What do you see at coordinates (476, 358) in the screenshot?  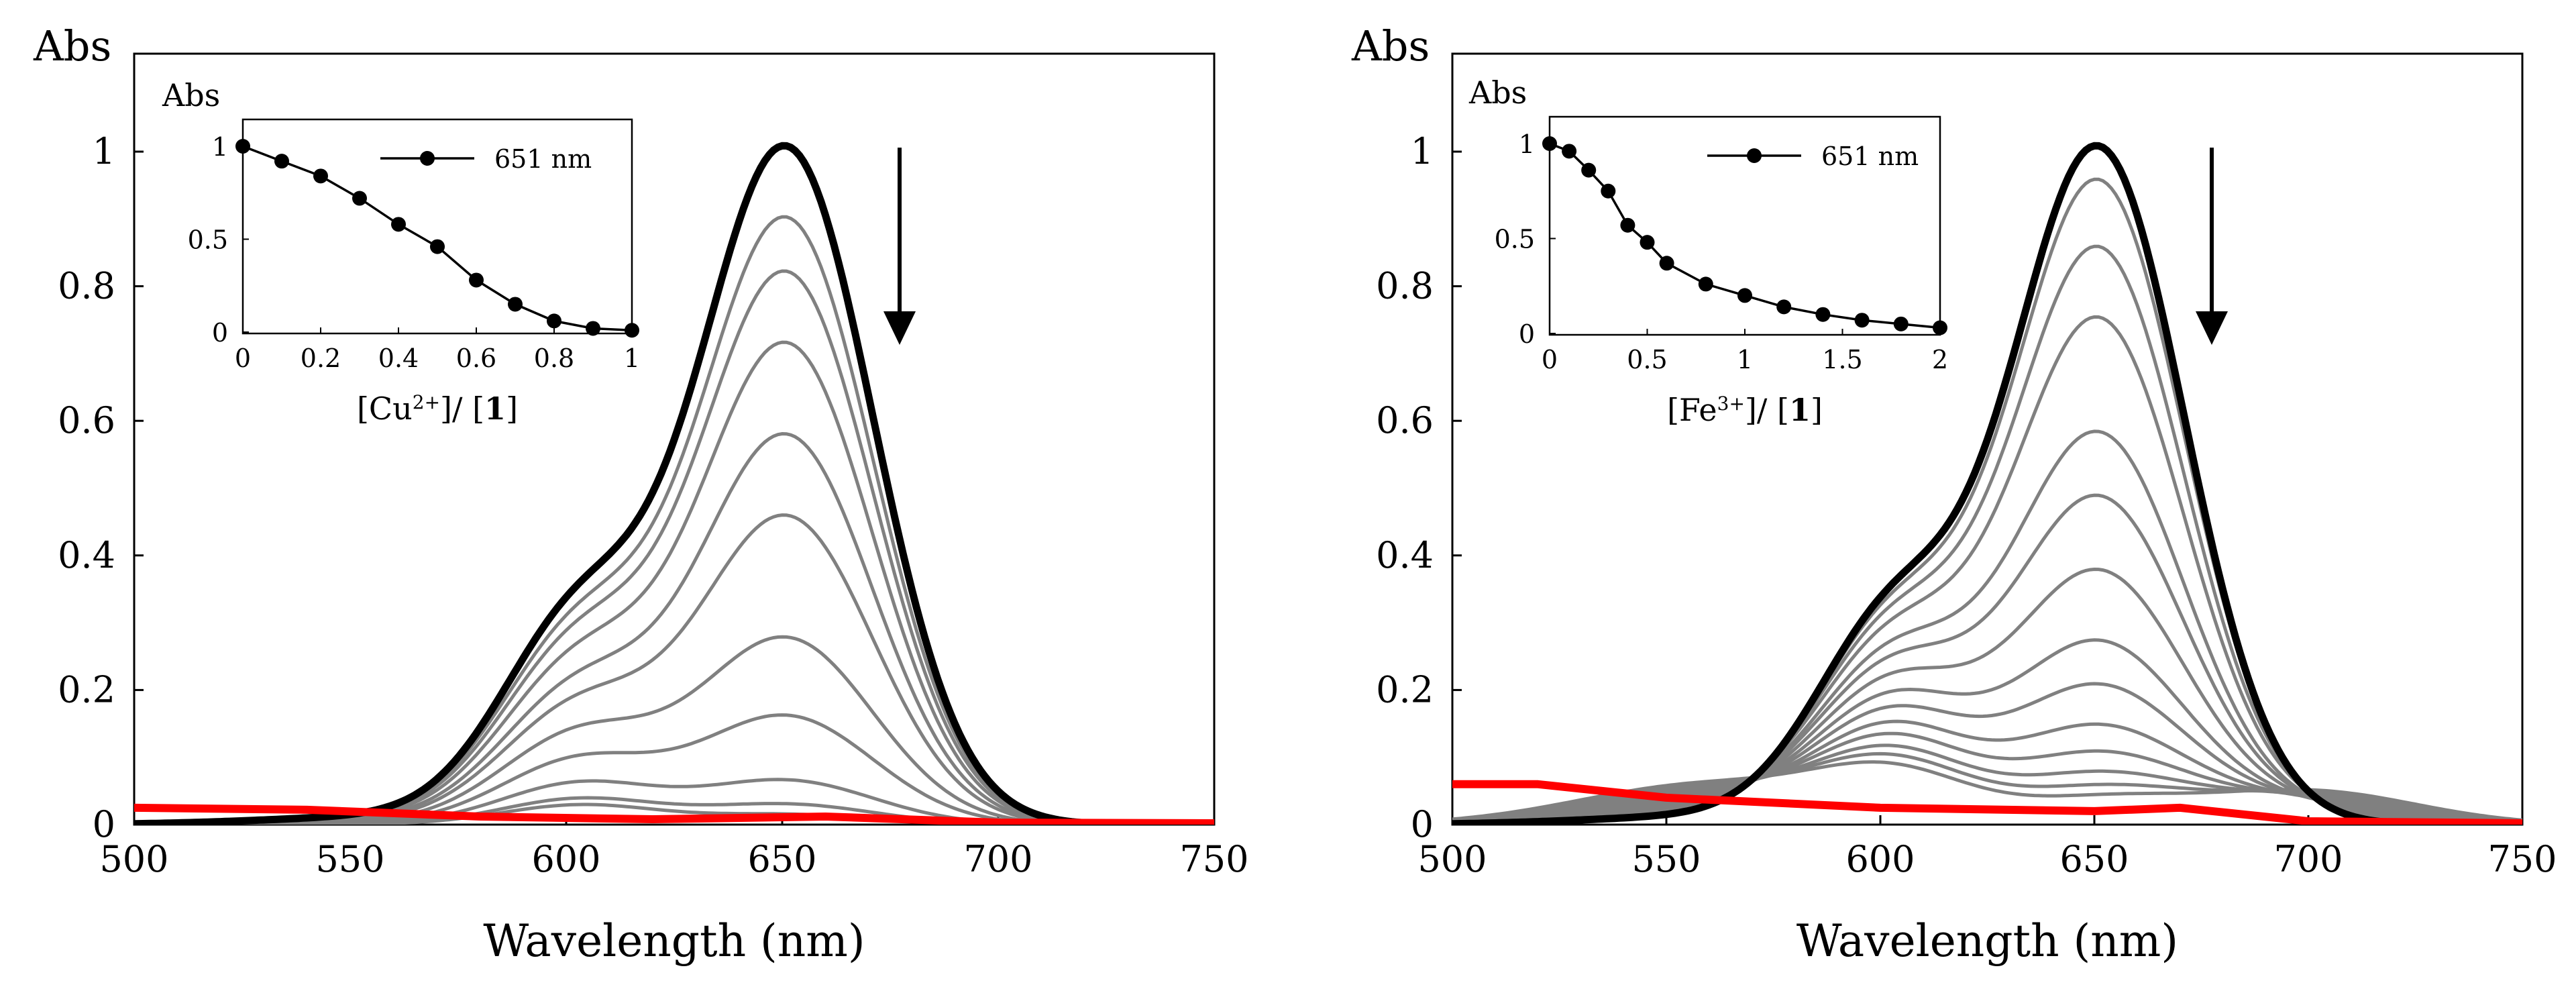 I see `inset-x-tick-label: 0.6` at bounding box center [476, 358].